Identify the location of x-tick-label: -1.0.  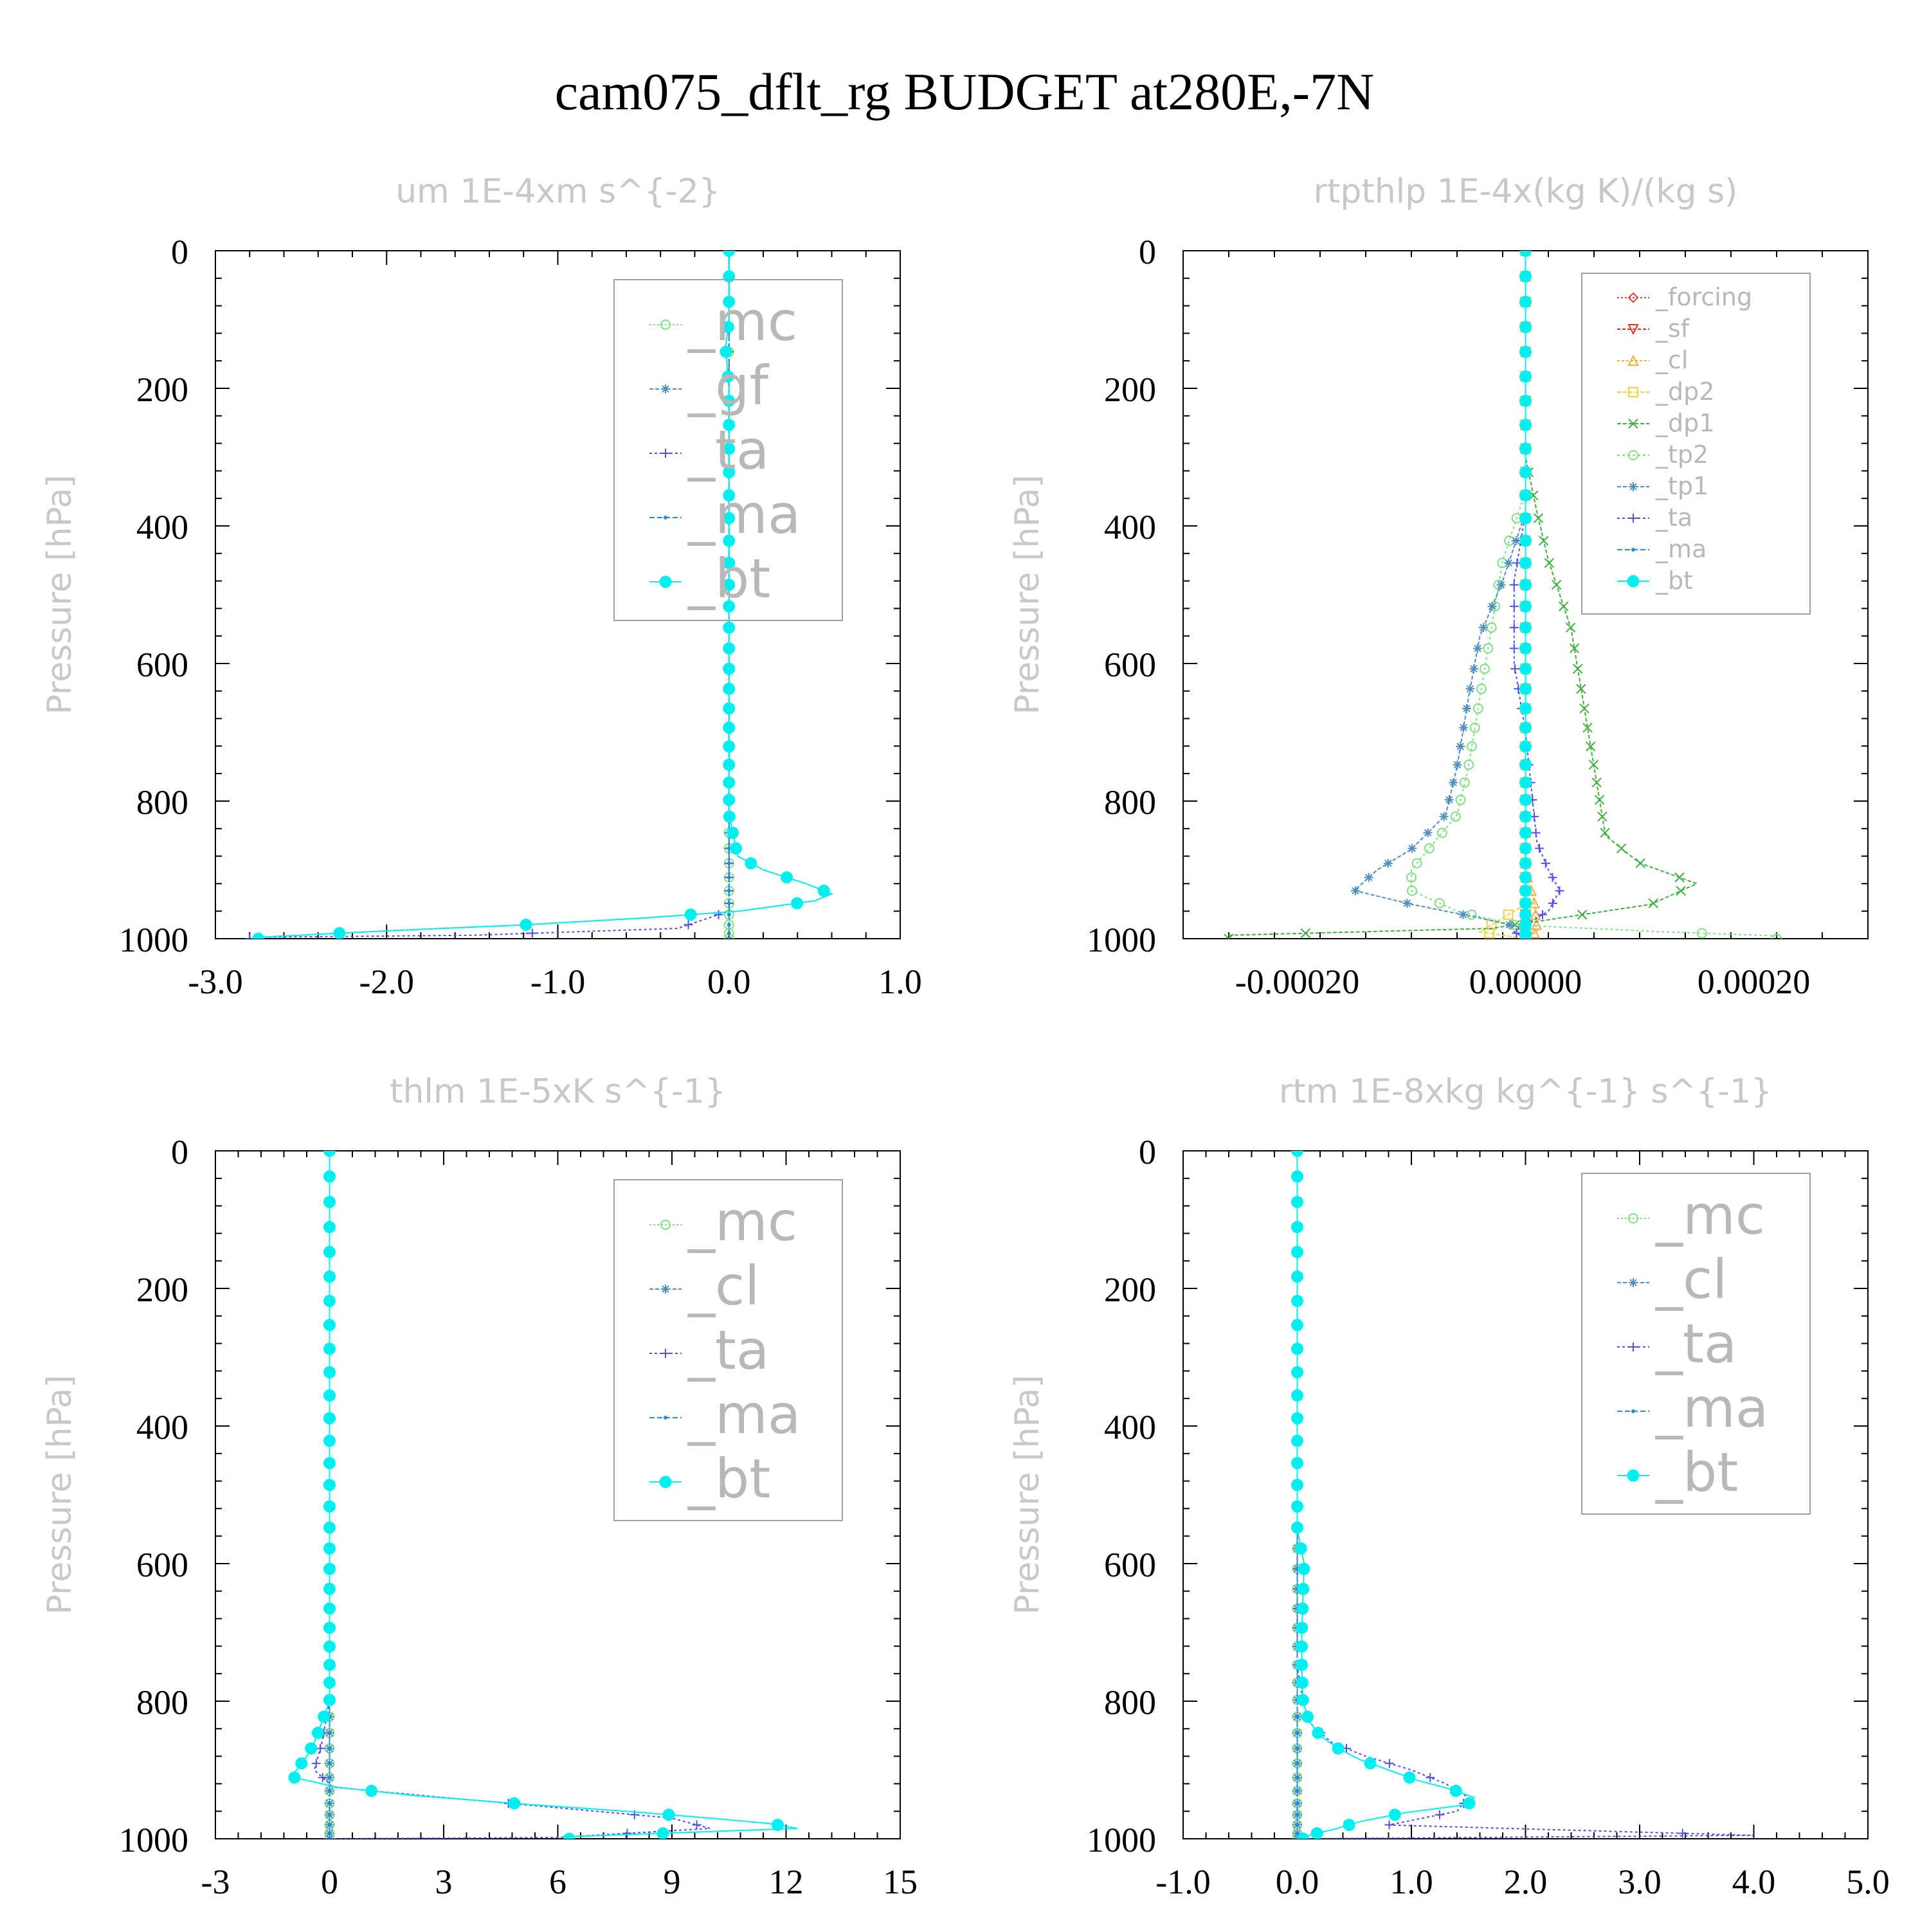
(1182, 1882).